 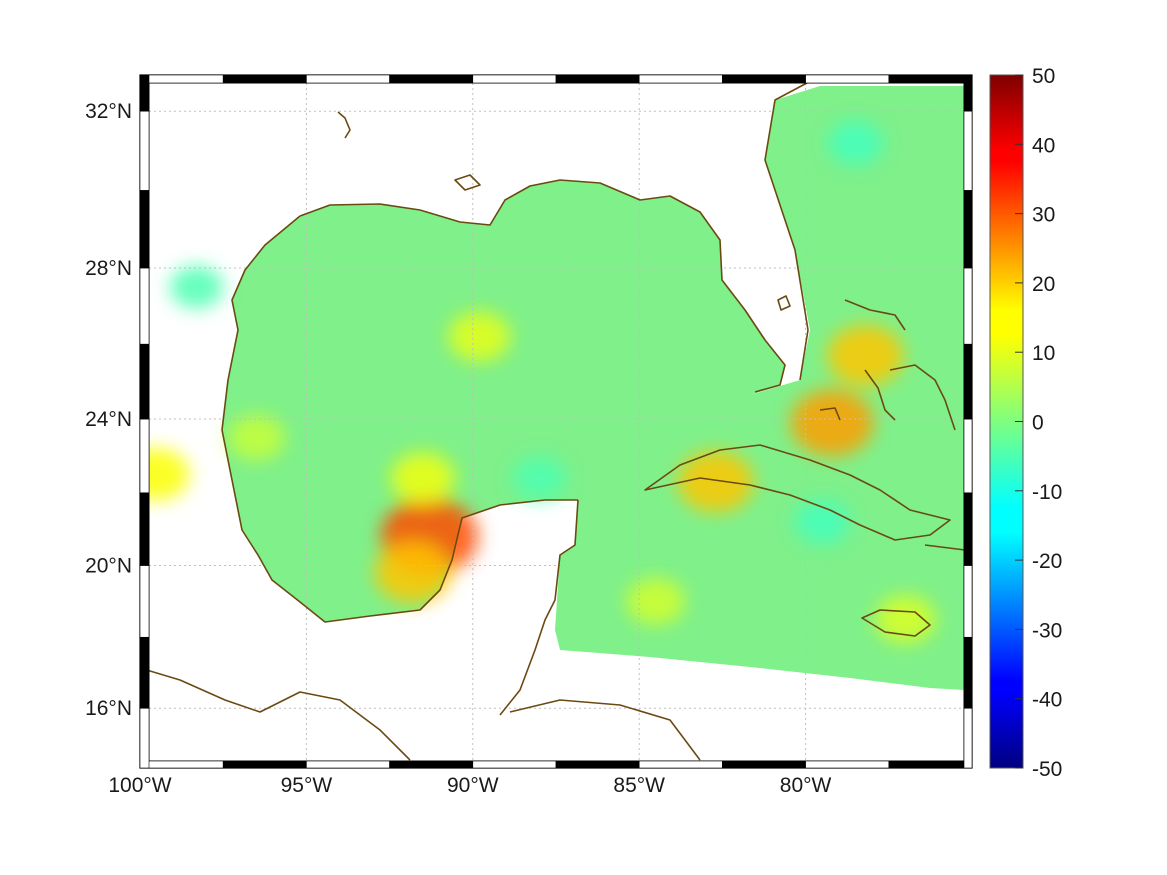 What do you see at coordinates (108, 565) in the screenshot?
I see `y-tick-label: 20°N` at bounding box center [108, 565].